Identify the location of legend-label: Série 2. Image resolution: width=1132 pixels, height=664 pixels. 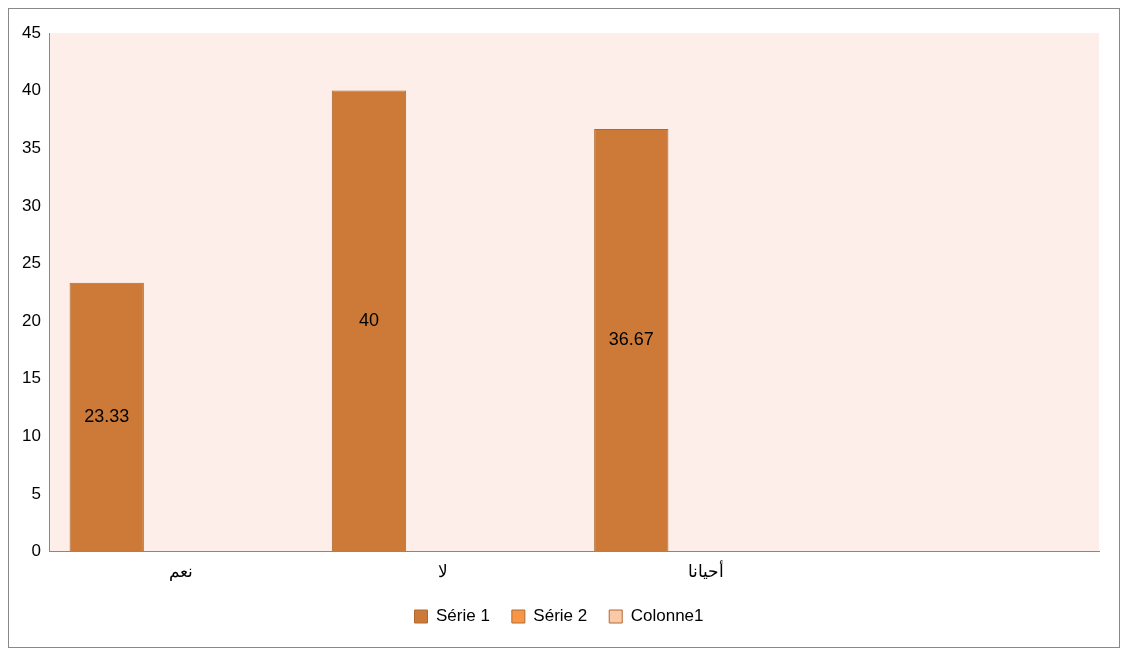
(560, 616).